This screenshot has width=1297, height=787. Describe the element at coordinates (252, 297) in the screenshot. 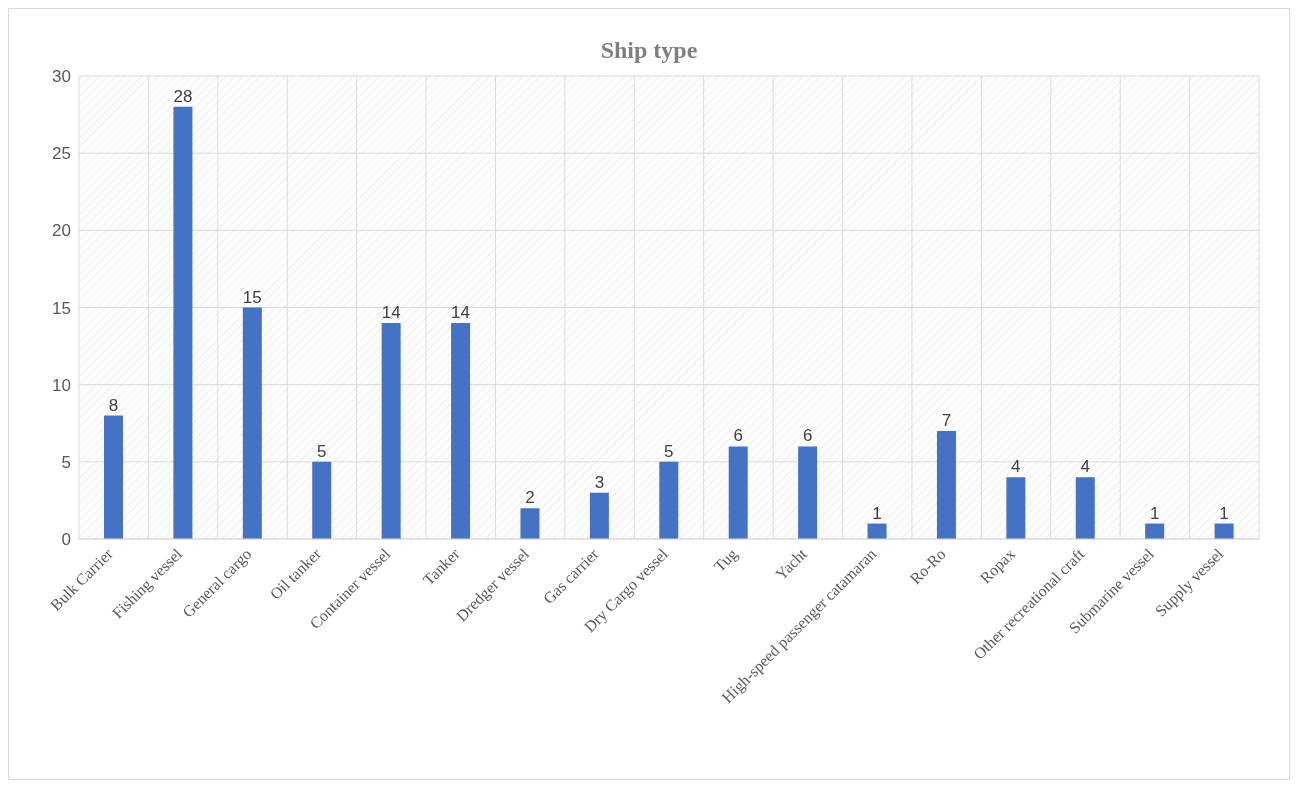

I see `data-label: 15` at that location.